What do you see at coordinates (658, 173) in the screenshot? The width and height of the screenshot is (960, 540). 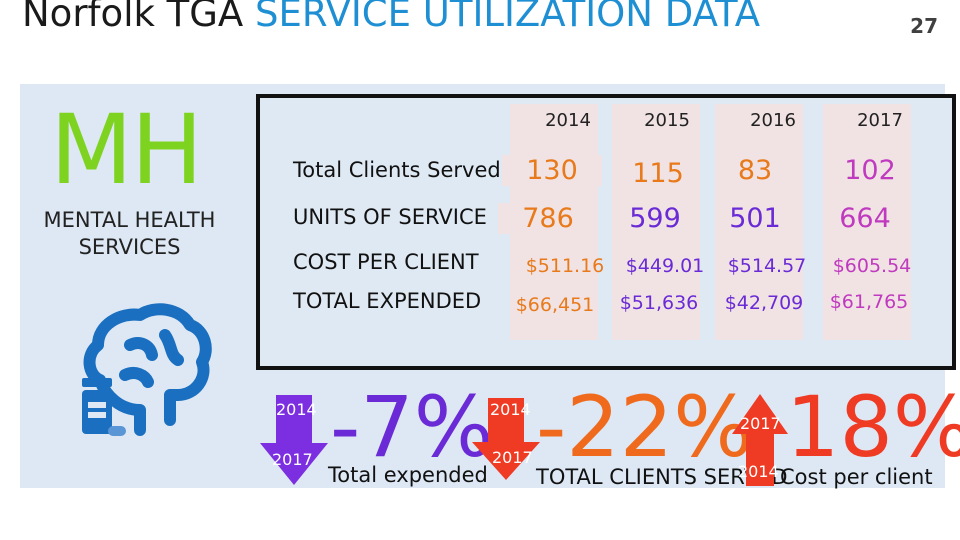 I see `cell-clients-2015: 115` at bounding box center [658, 173].